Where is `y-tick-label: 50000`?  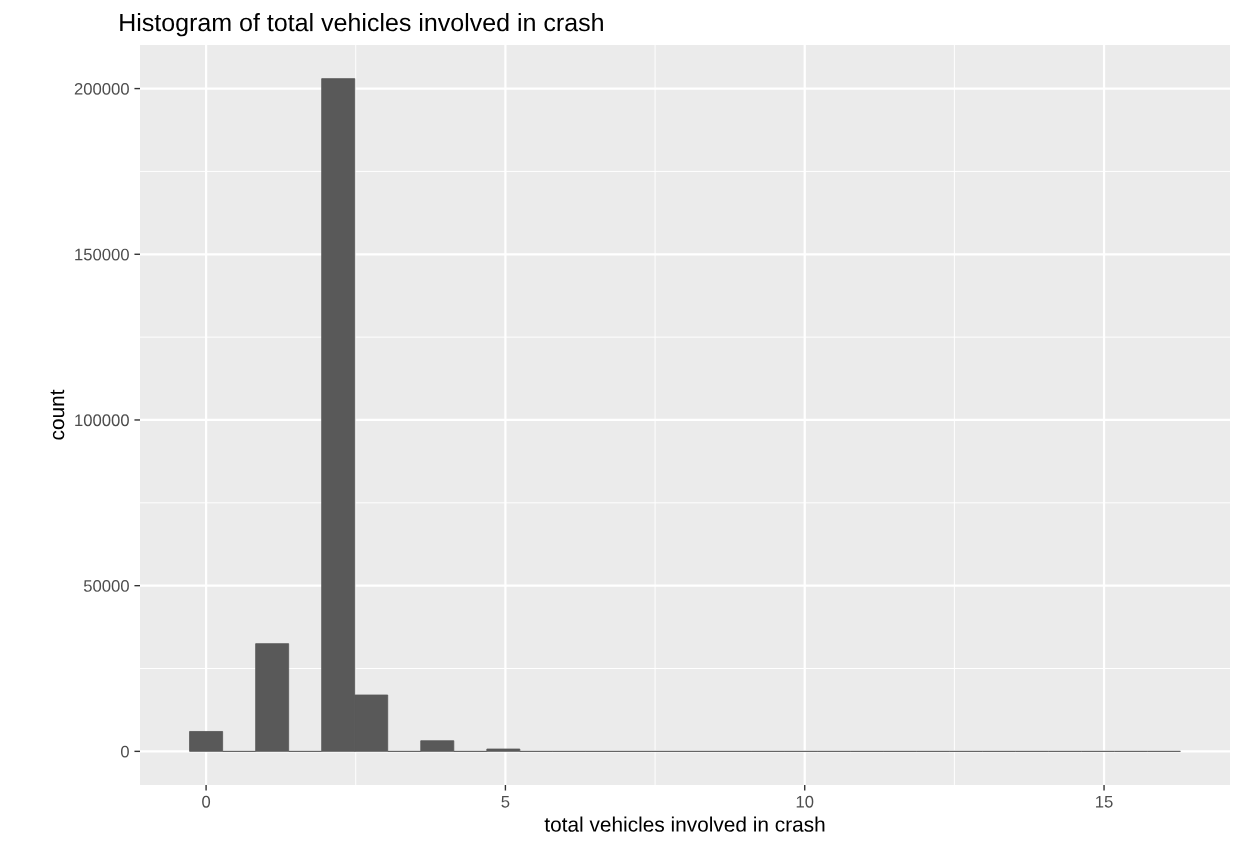
y-tick-label: 50000 is located at coordinates (106, 586).